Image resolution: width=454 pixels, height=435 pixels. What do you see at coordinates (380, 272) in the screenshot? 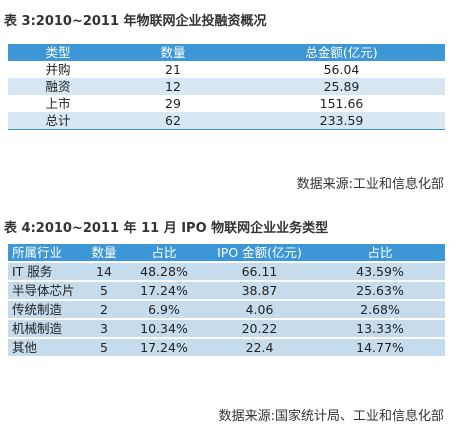
I see `cell-amount-share: 43.59%` at bounding box center [380, 272].